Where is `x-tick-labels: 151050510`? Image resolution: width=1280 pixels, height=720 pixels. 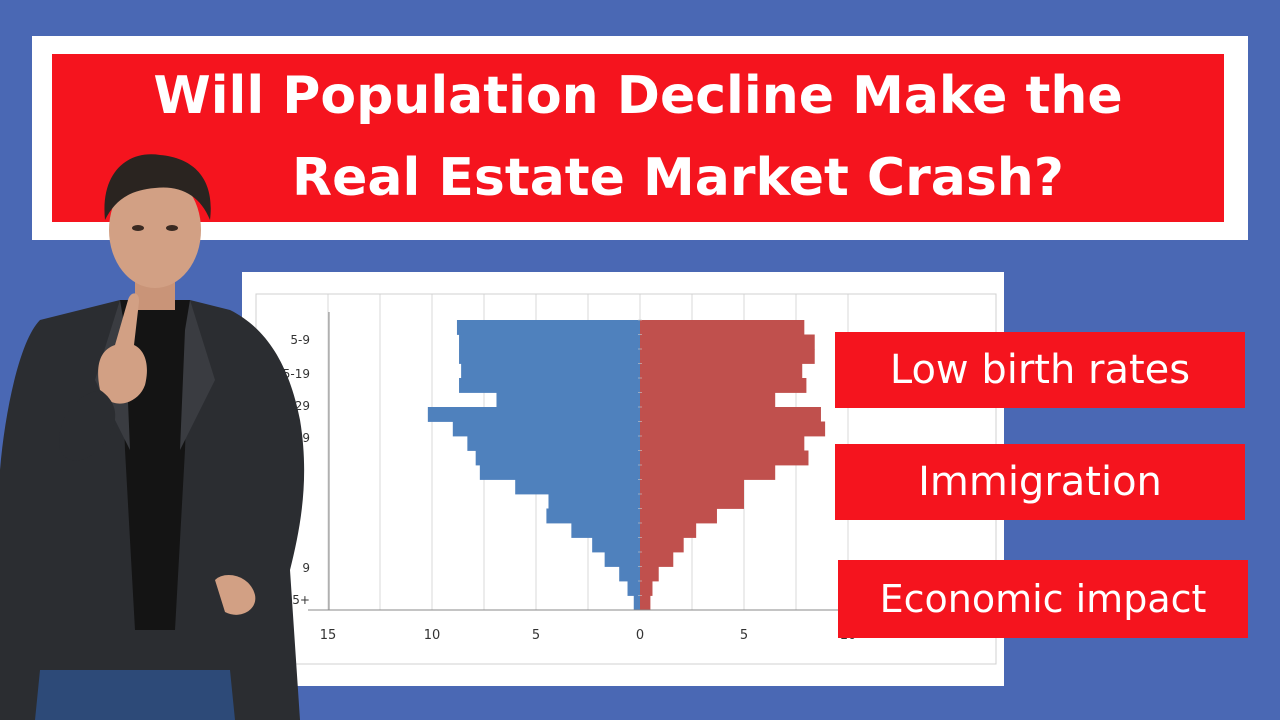 x-tick-labels: 151050510 is located at coordinates (588, 635).